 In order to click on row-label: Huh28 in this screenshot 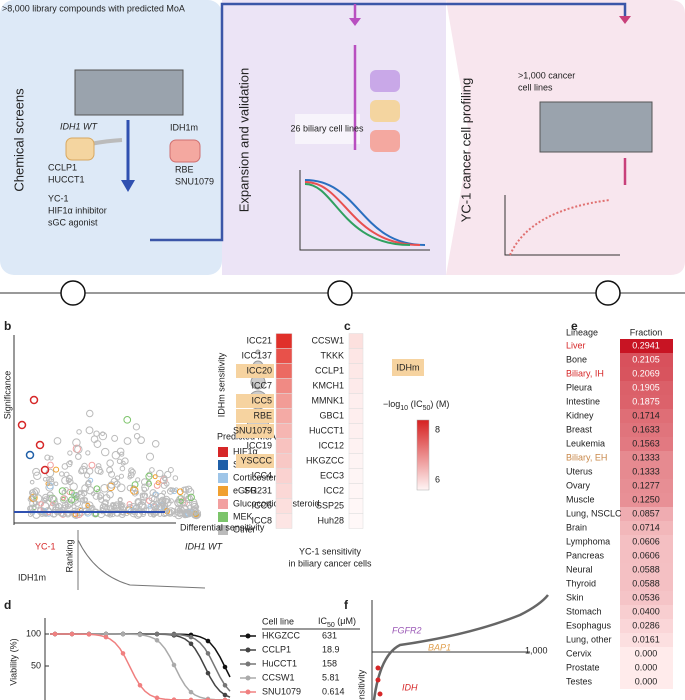, I will do `click(330, 520)`.